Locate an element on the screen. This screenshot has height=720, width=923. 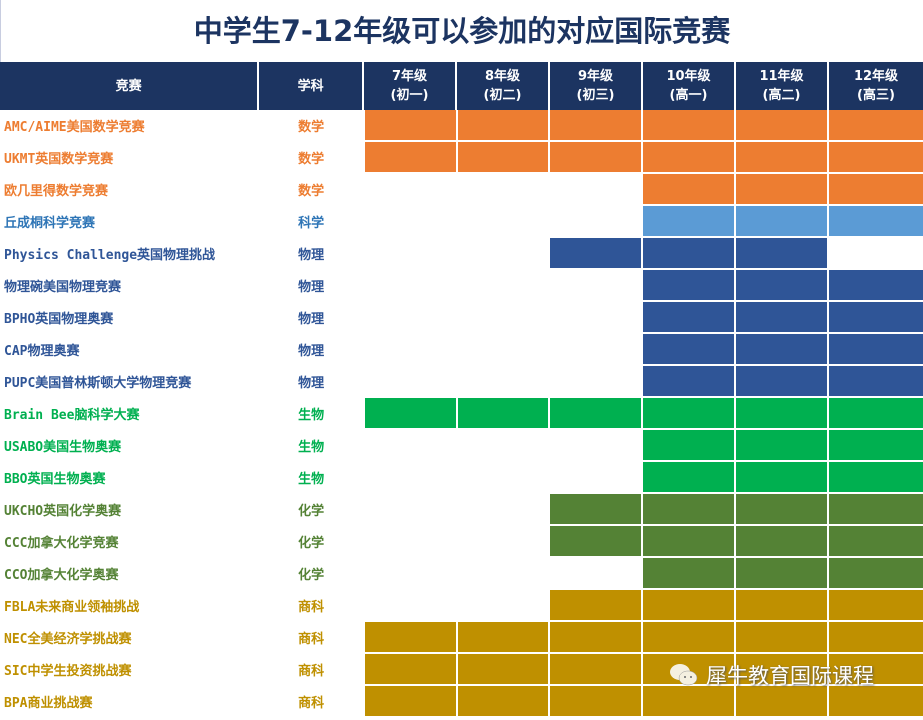
subject-label: 数学 is located at coordinates (312, 126).